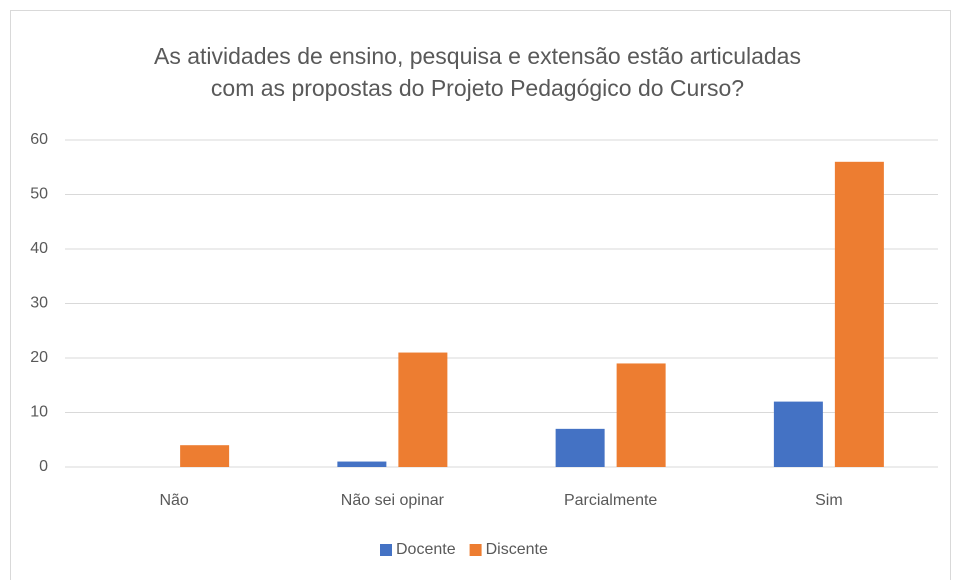  What do you see at coordinates (39, 139) in the screenshot?
I see `y-tick-label: 60` at bounding box center [39, 139].